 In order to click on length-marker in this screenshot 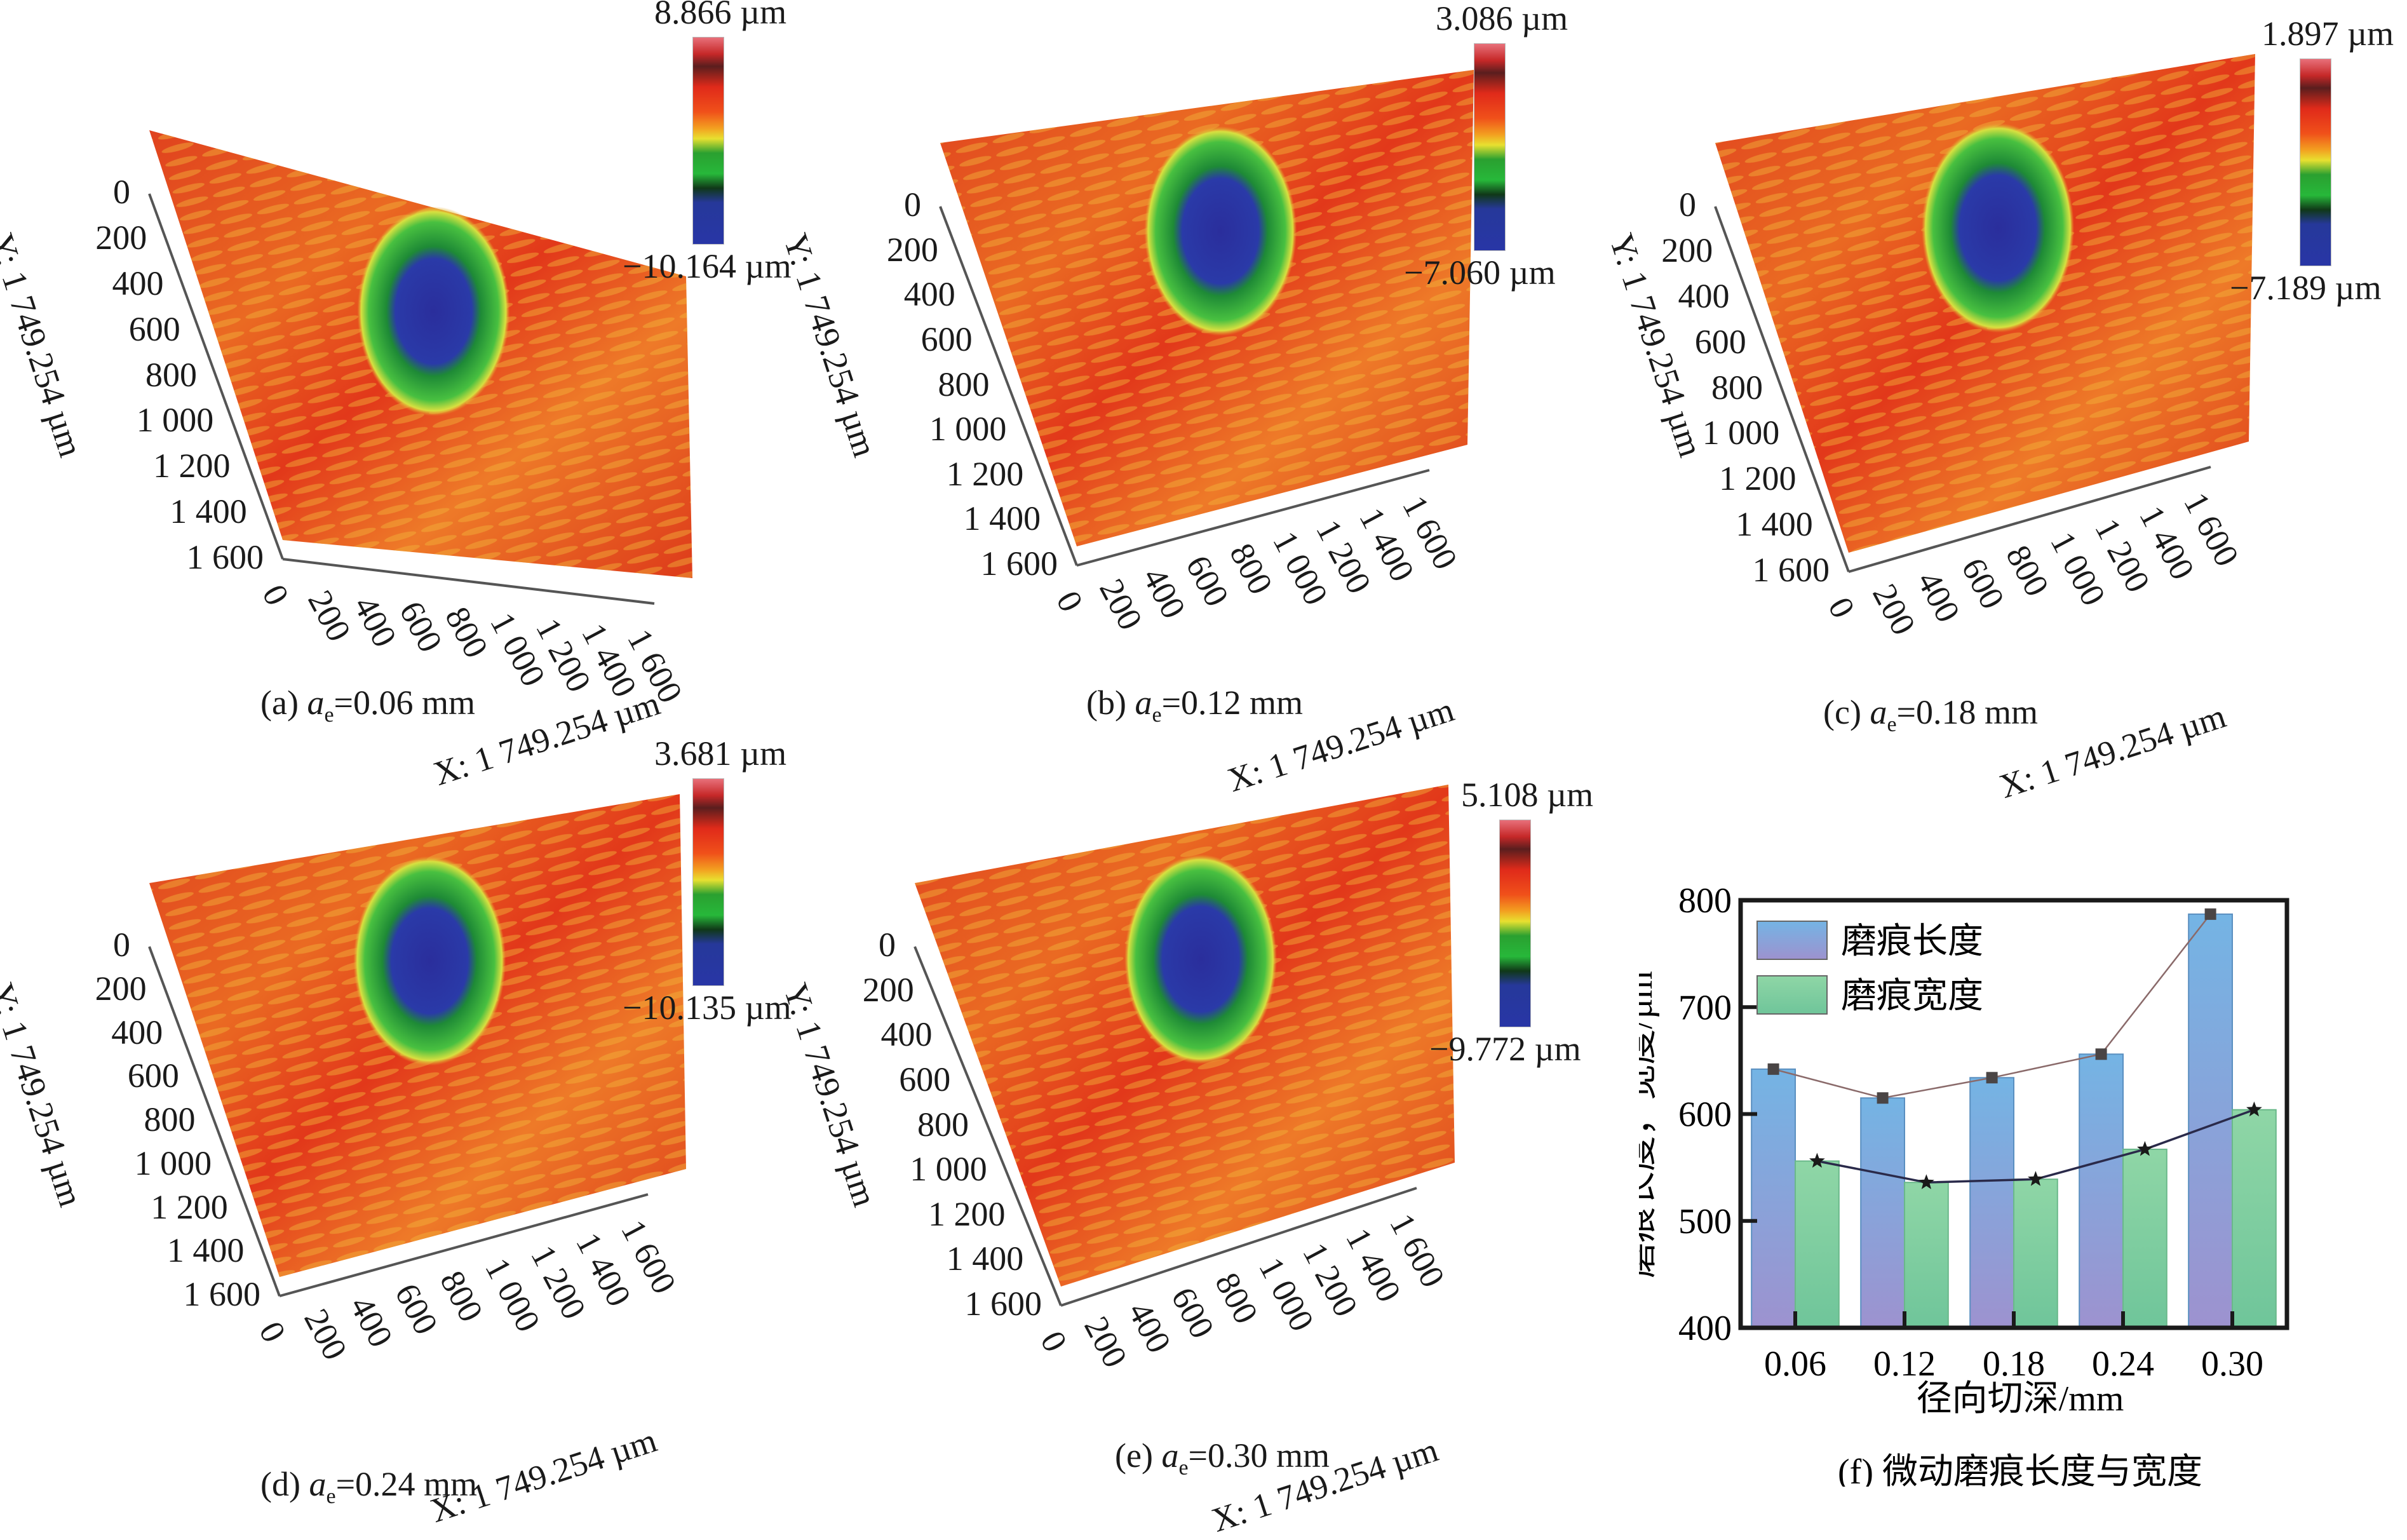, I will do `click(1883, 1098)`.